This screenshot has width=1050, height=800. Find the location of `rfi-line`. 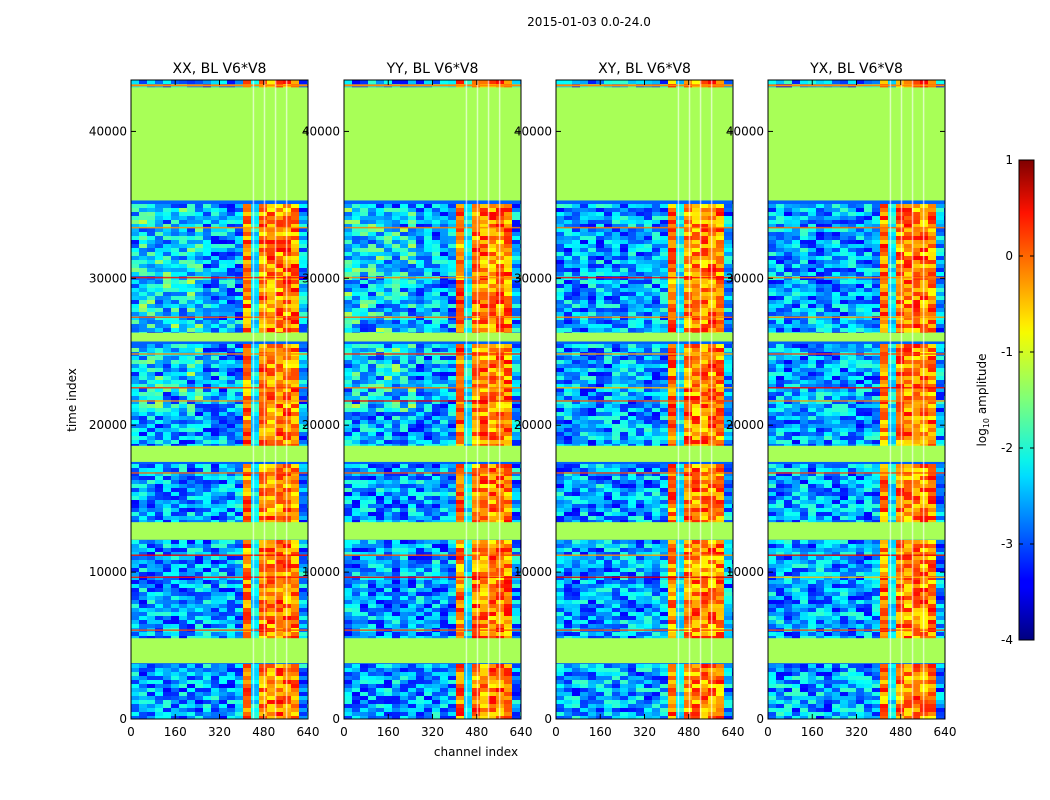

rfi-line is located at coordinates (219, 354).